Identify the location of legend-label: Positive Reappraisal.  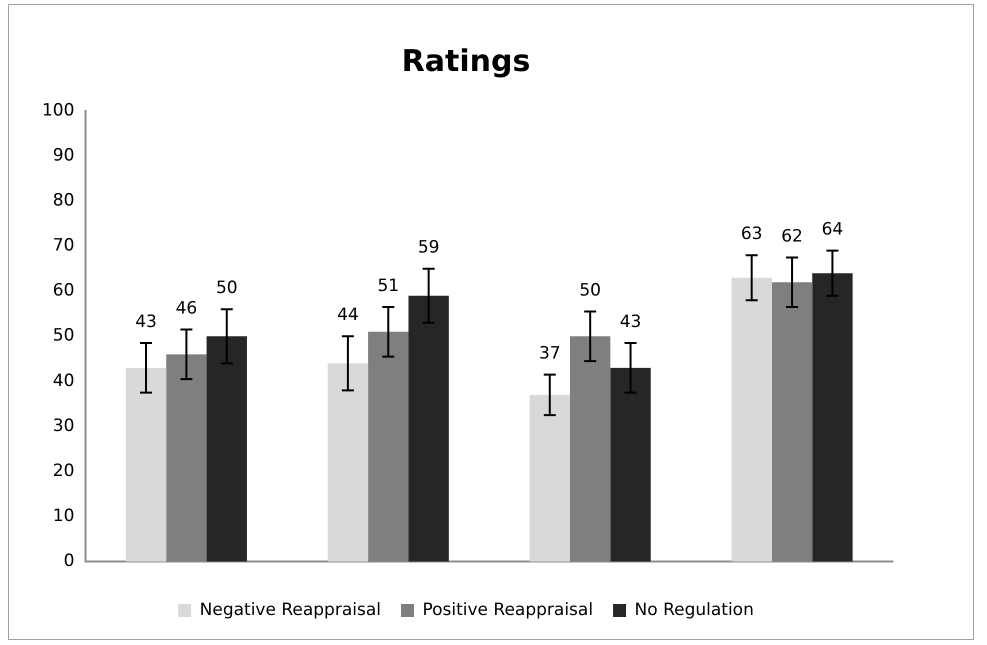
(508, 610).